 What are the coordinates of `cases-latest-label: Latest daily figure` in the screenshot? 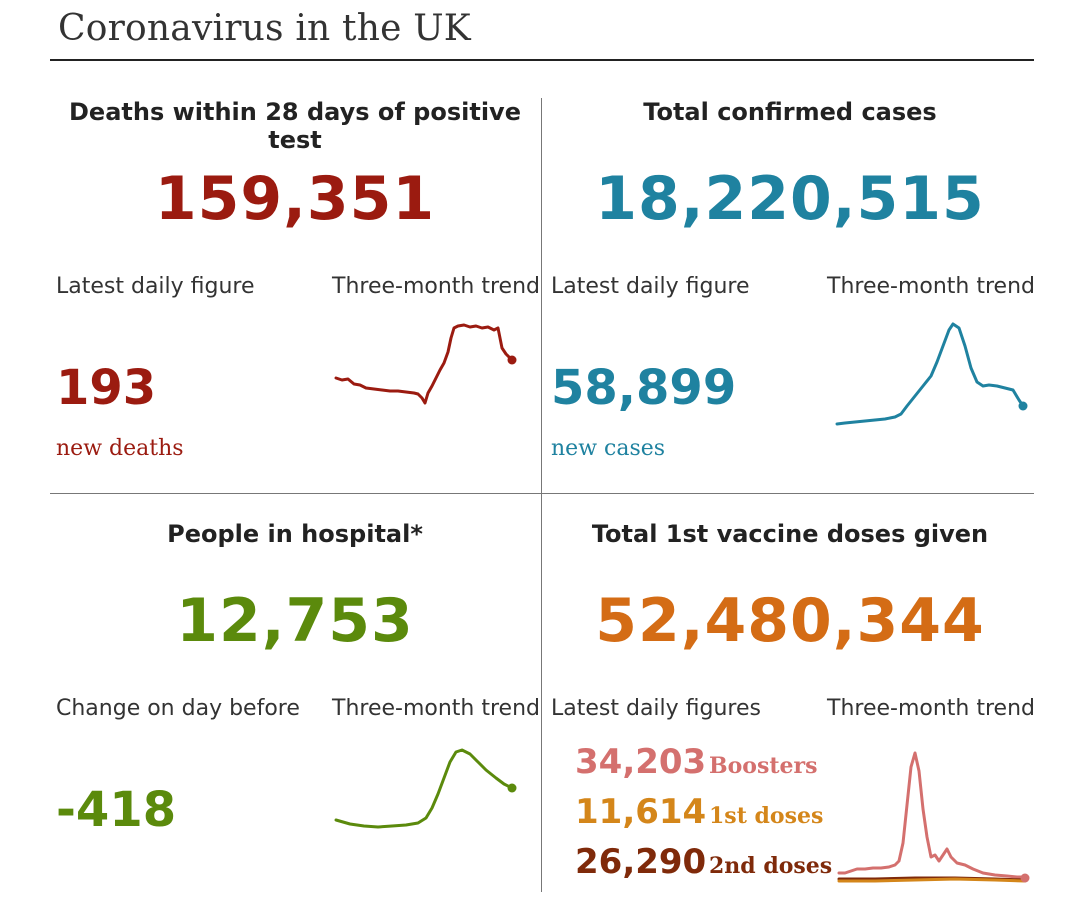 It's located at (650, 286).